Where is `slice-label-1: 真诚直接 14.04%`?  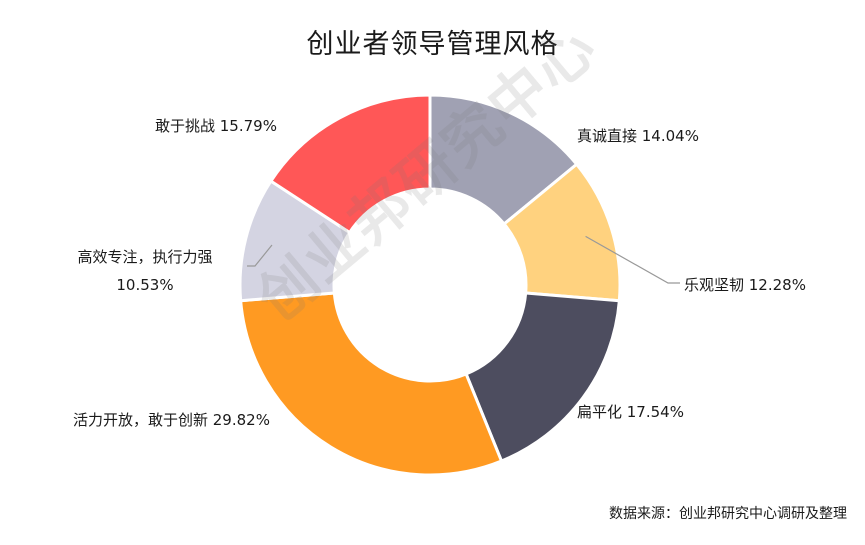
slice-label-1: 真诚直接 14.04% is located at coordinates (638, 136).